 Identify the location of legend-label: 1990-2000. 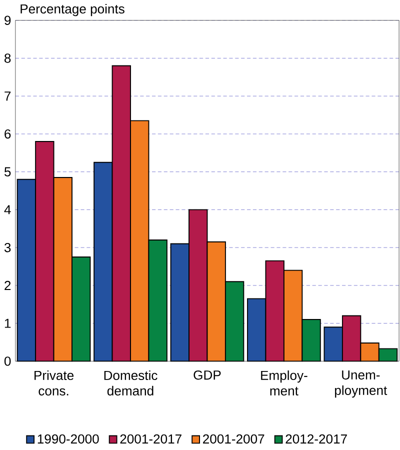
(68, 439).